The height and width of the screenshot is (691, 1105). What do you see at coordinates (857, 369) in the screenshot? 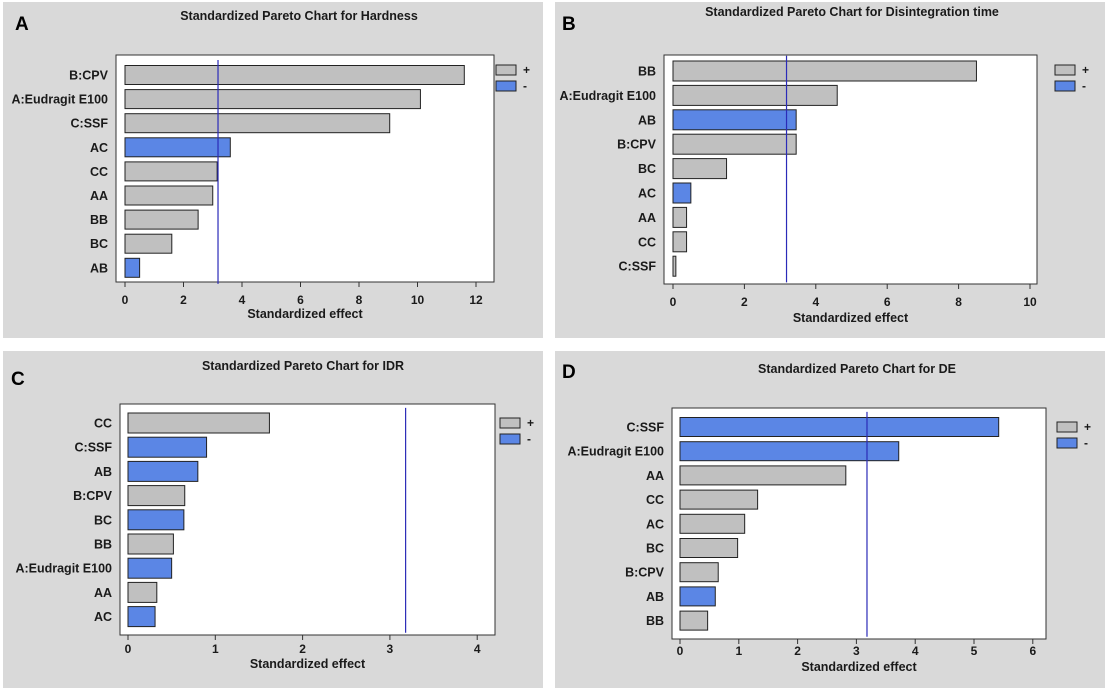
I see `chart-title: Standardized Pareto Chart for DE` at bounding box center [857, 369].